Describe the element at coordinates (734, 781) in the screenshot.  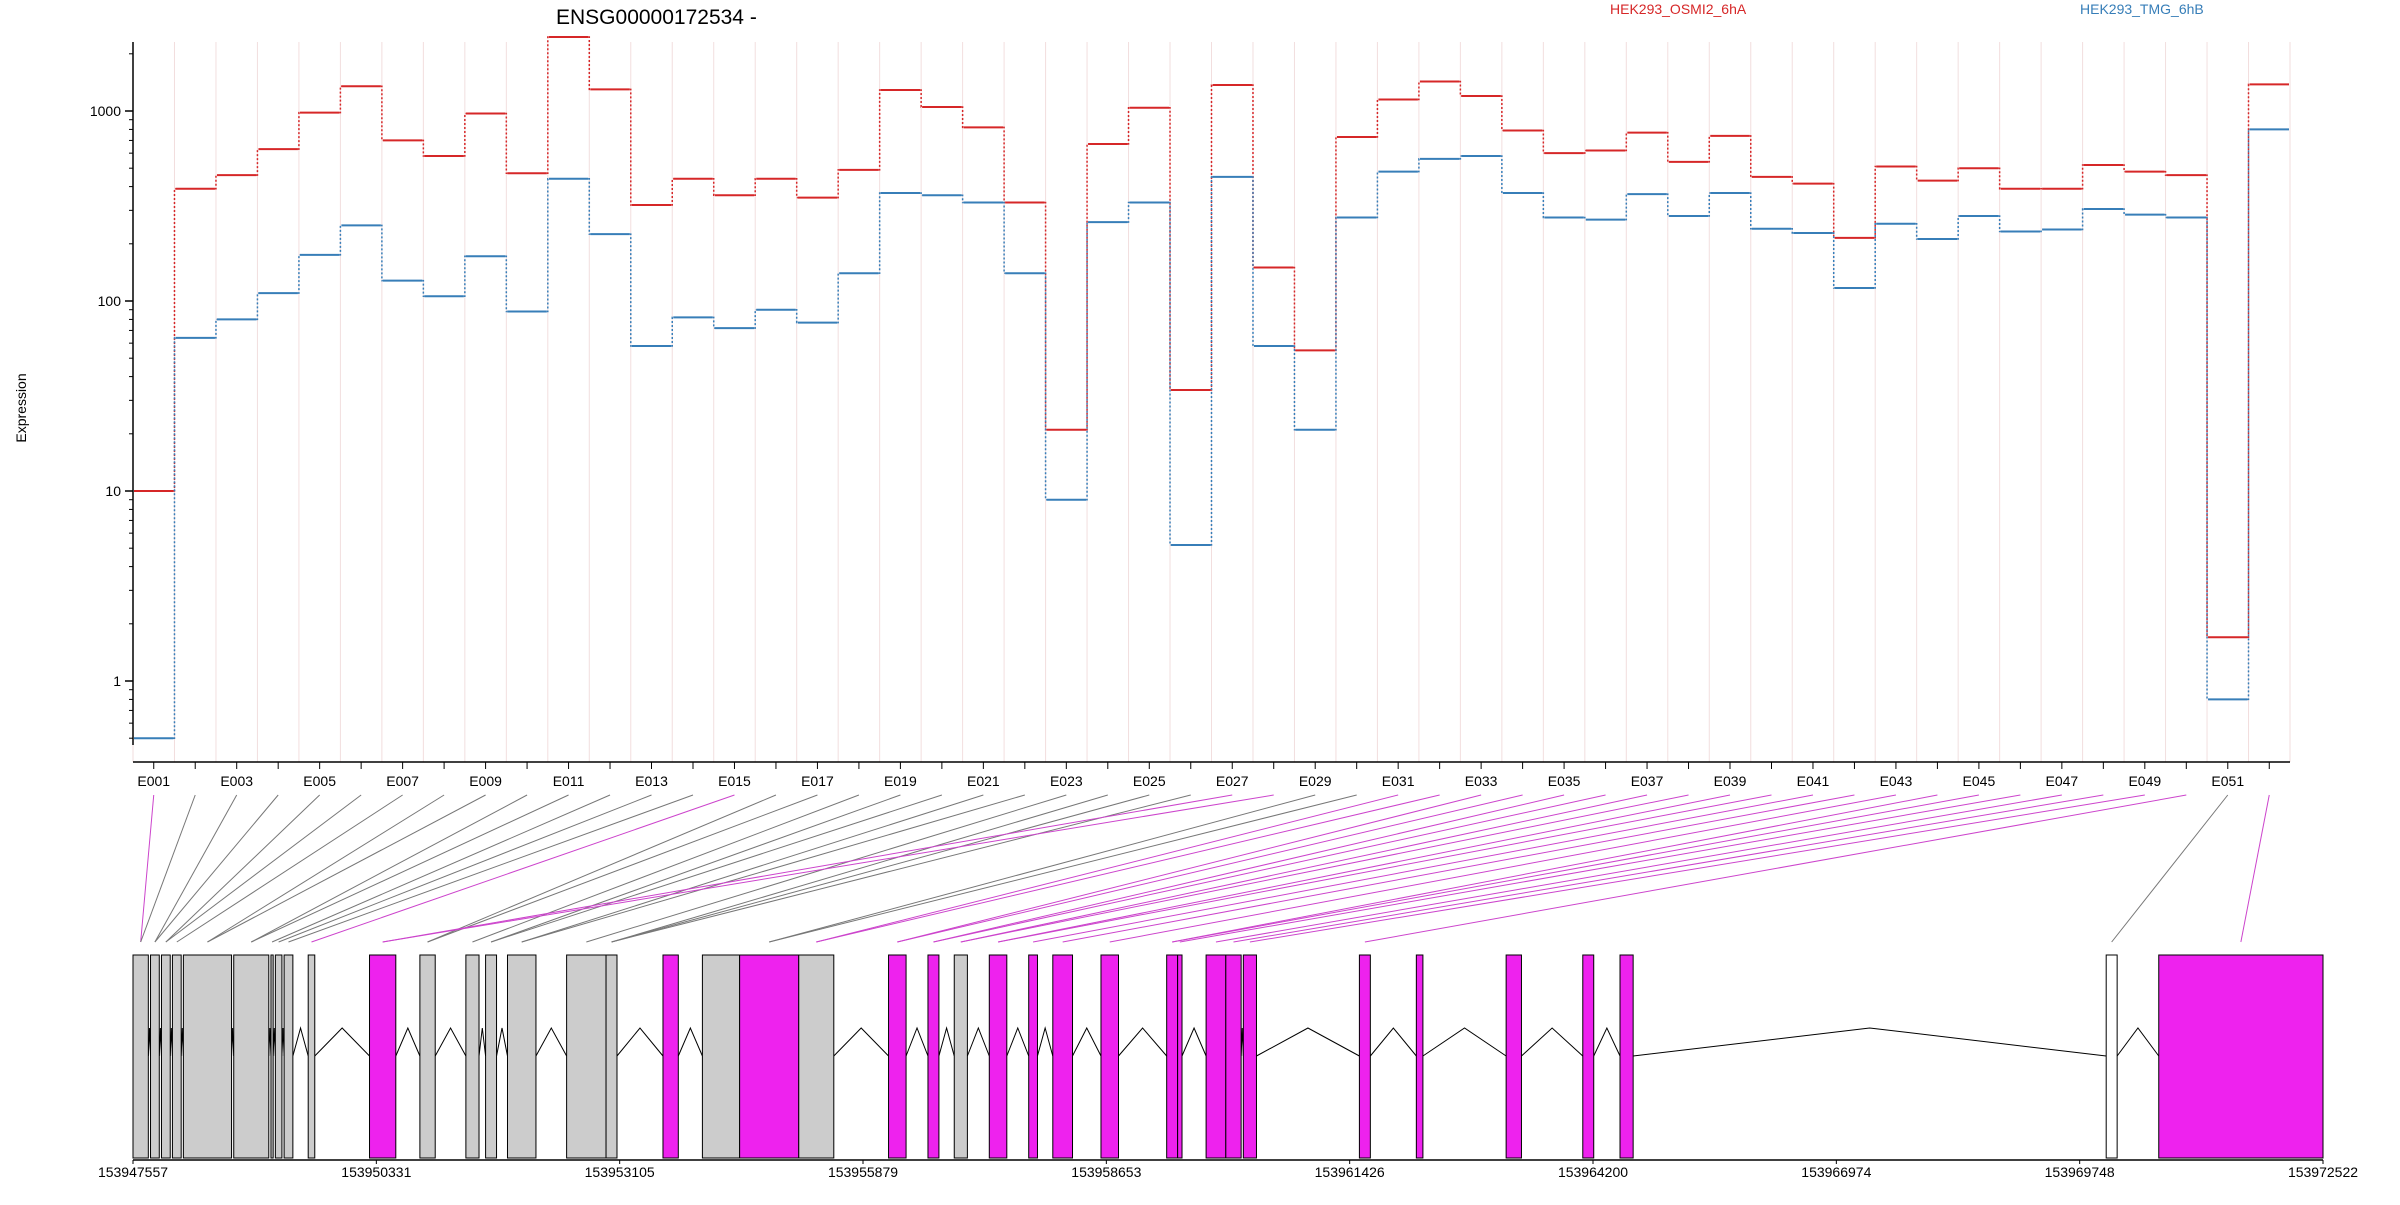
I see `x-tick-label: E015` at that location.